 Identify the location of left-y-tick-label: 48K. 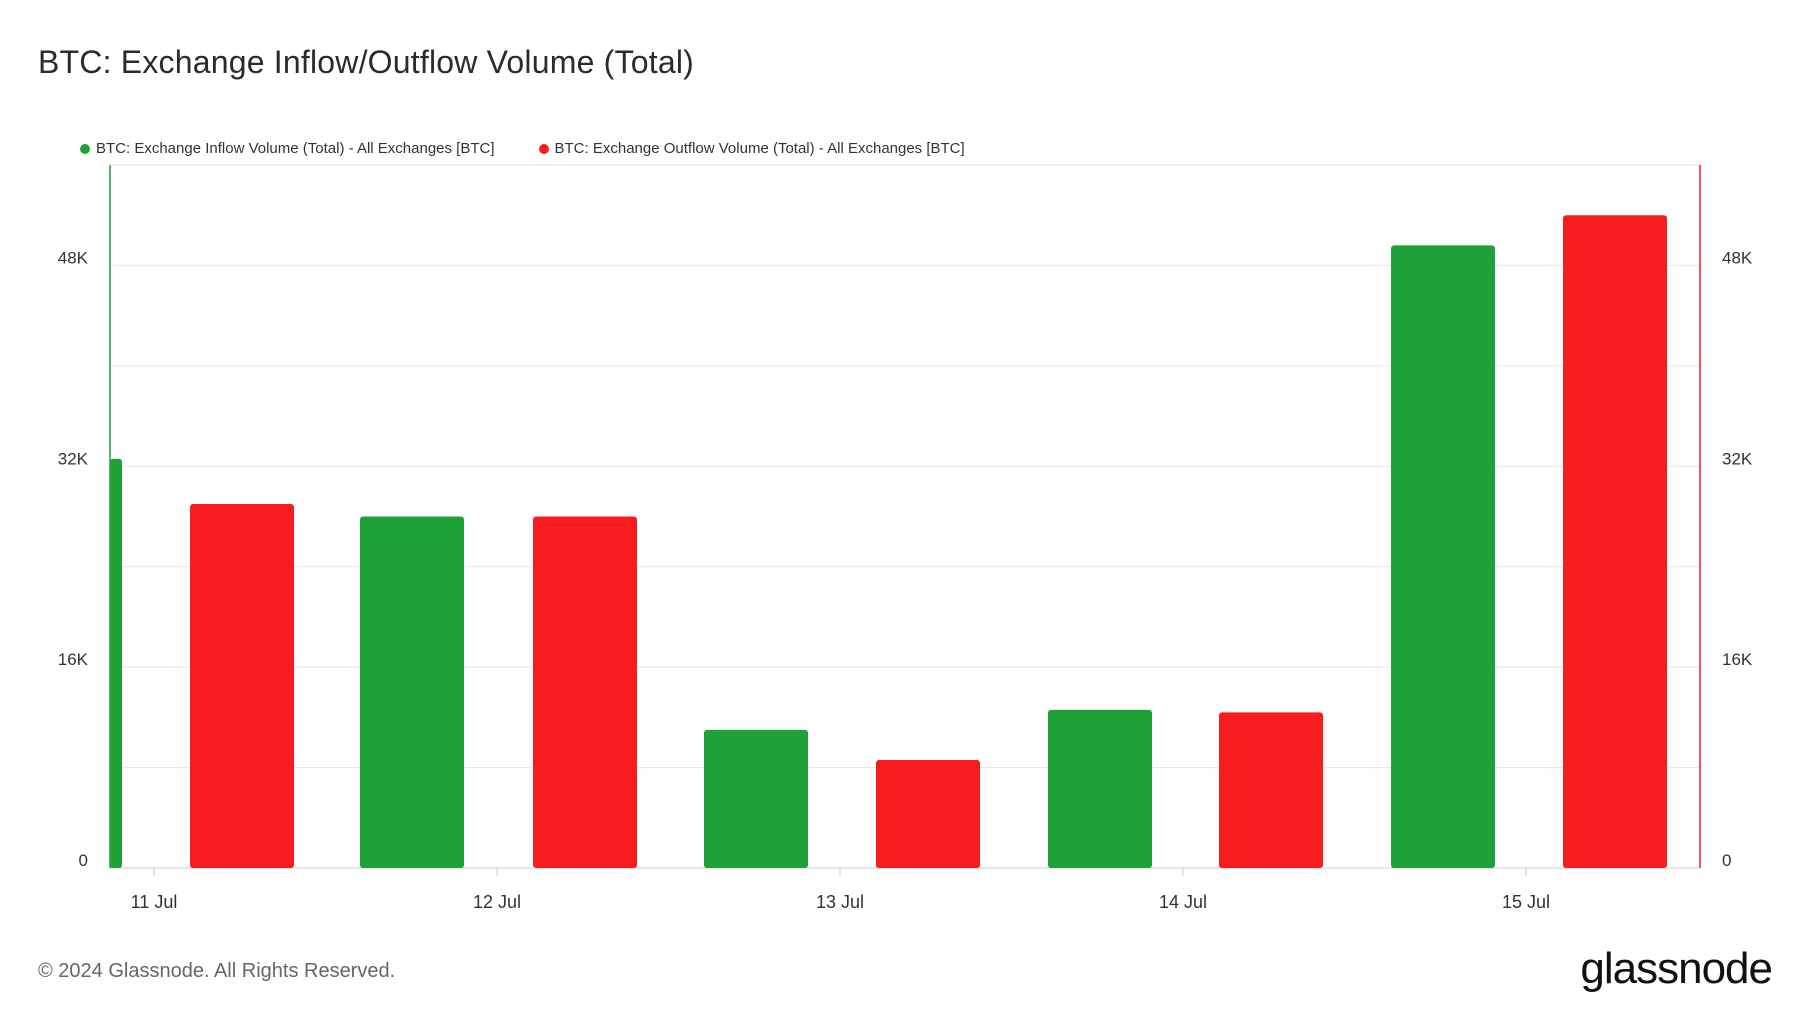
(73, 257).